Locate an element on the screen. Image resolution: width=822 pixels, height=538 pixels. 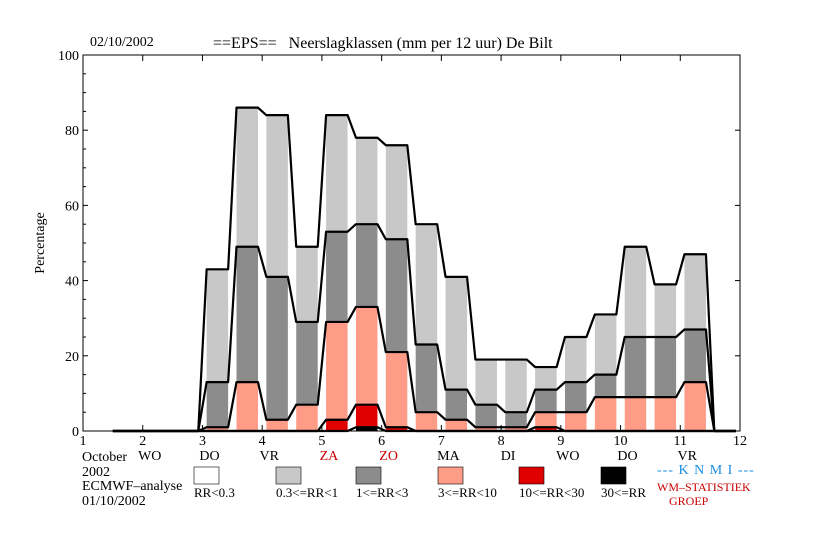
y-tick-label: 100 is located at coordinates (68, 56).